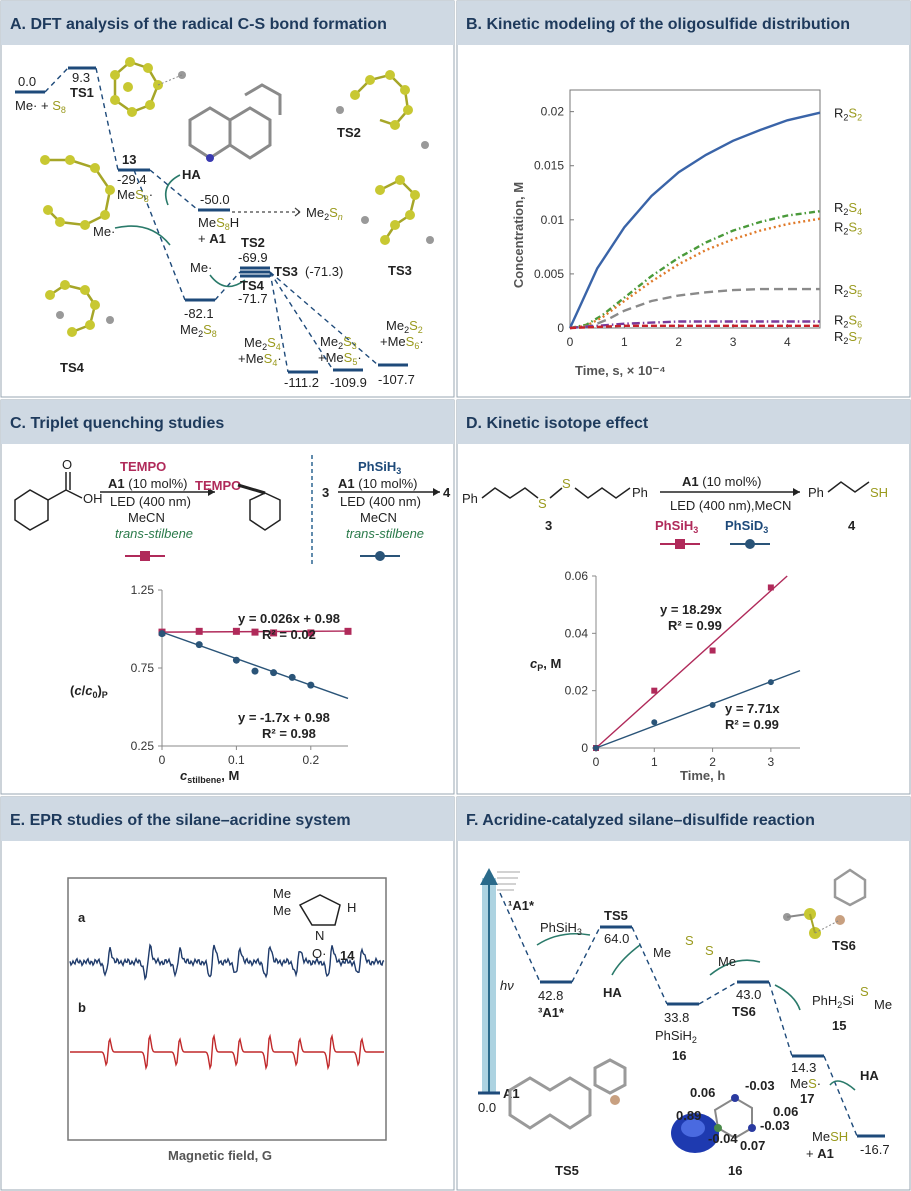 This screenshot has width=911, height=1191. I want to click on legend-r2s2: R2S2, so click(848, 114).